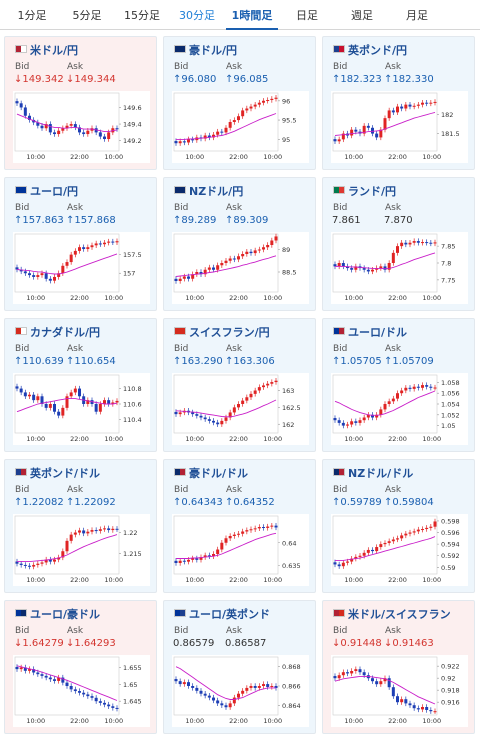 The width and height of the screenshot is (480, 734). I want to click on tab-0: 1分足, so click(32, 15).